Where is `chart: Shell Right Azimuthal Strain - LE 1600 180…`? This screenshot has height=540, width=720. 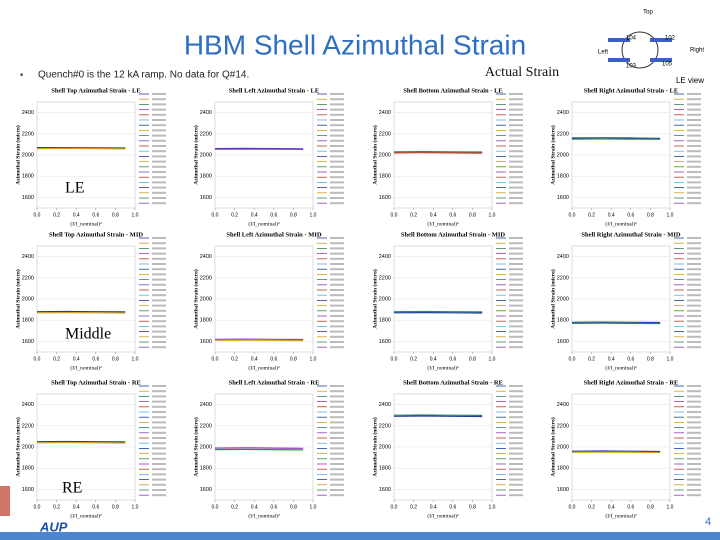 chart: Shell Right Azimuthal Strain - LE 1600 180… is located at coordinates (625, 157).